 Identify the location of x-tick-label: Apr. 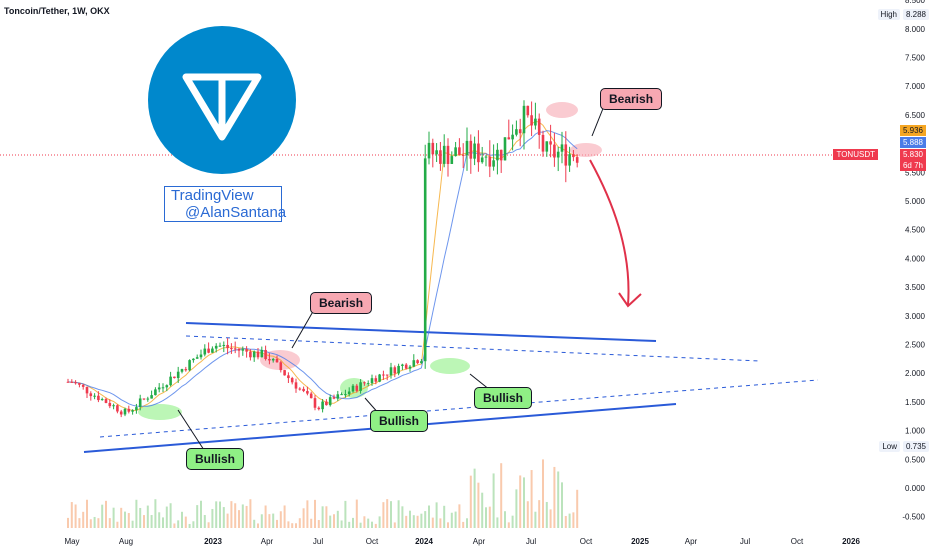
(479, 541).